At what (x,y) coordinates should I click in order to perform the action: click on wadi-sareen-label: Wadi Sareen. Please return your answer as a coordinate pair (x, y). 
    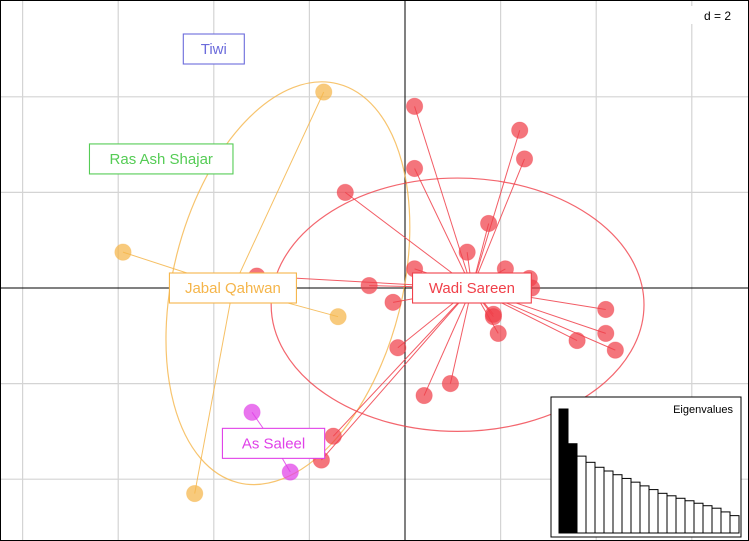
    Looking at the image, I should click on (472, 288).